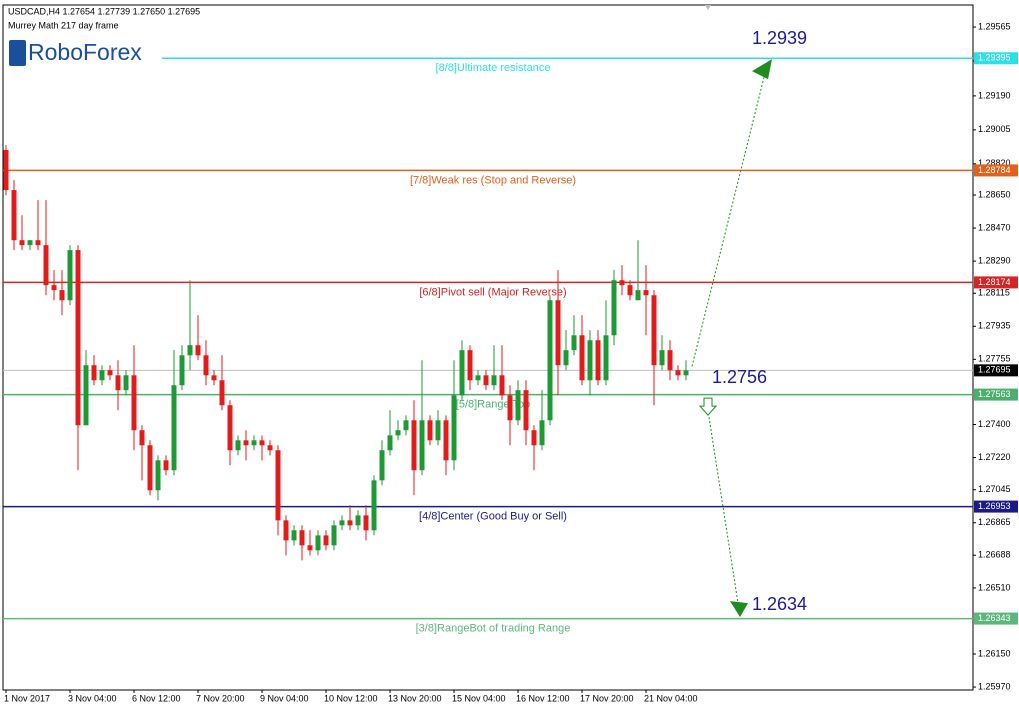 Image resolution: width=1019 pixels, height=708 pixels. I want to click on level-label: [8/8]Ultimate resistance, so click(493, 68).